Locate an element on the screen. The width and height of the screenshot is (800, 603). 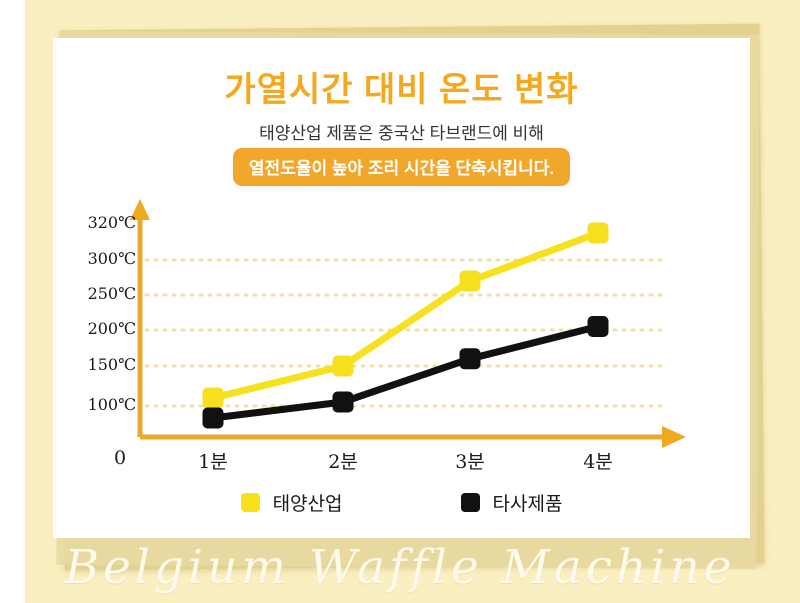
subtitle-badge-container: 열전도율이 높아 조리 시간을 단축시킵니다. is located at coordinates (401, 167).